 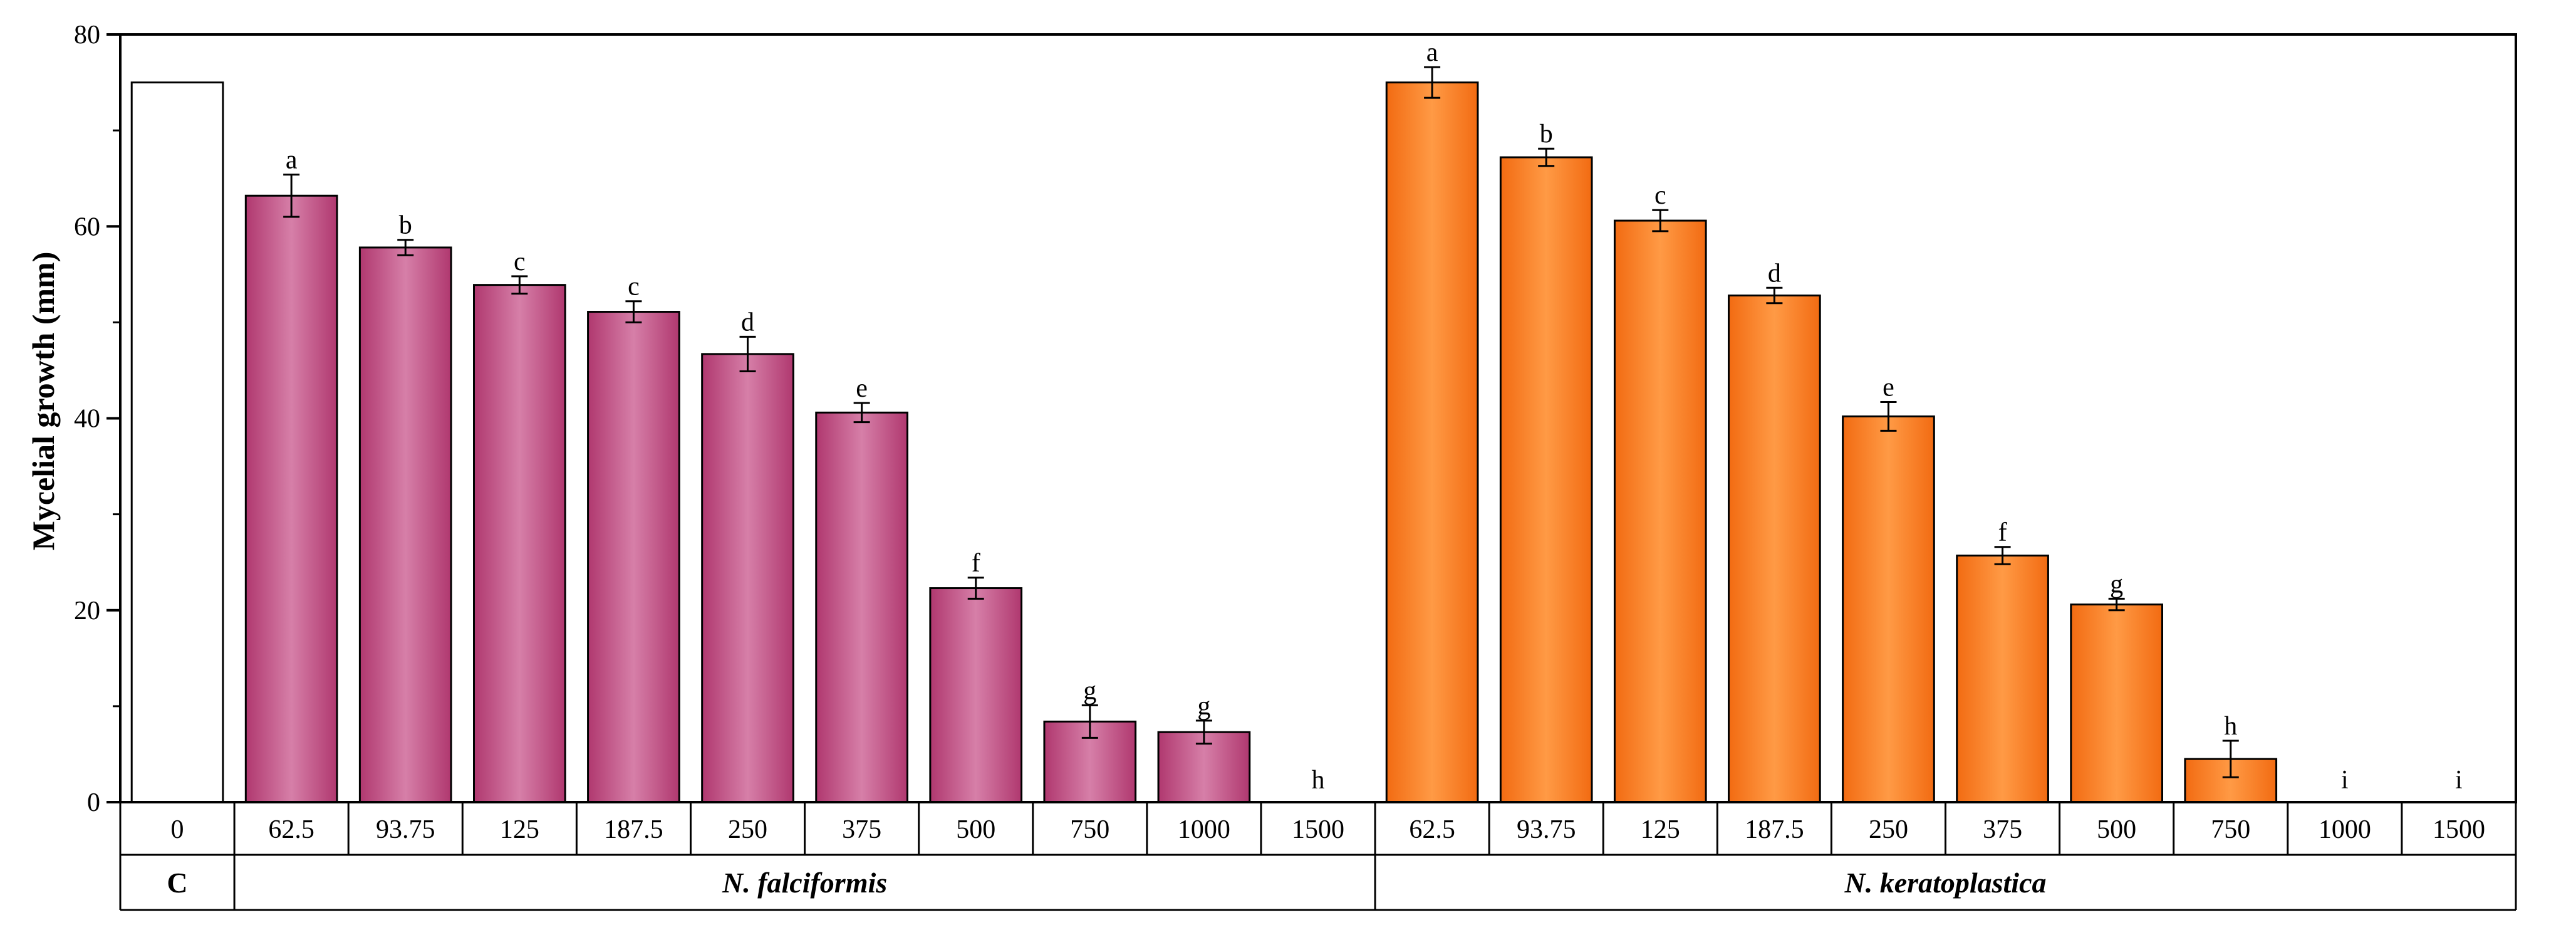 What do you see at coordinates (87, 419) in the screenshot?
I see `y-tick-label: 40` at bounding box center [87, 419].